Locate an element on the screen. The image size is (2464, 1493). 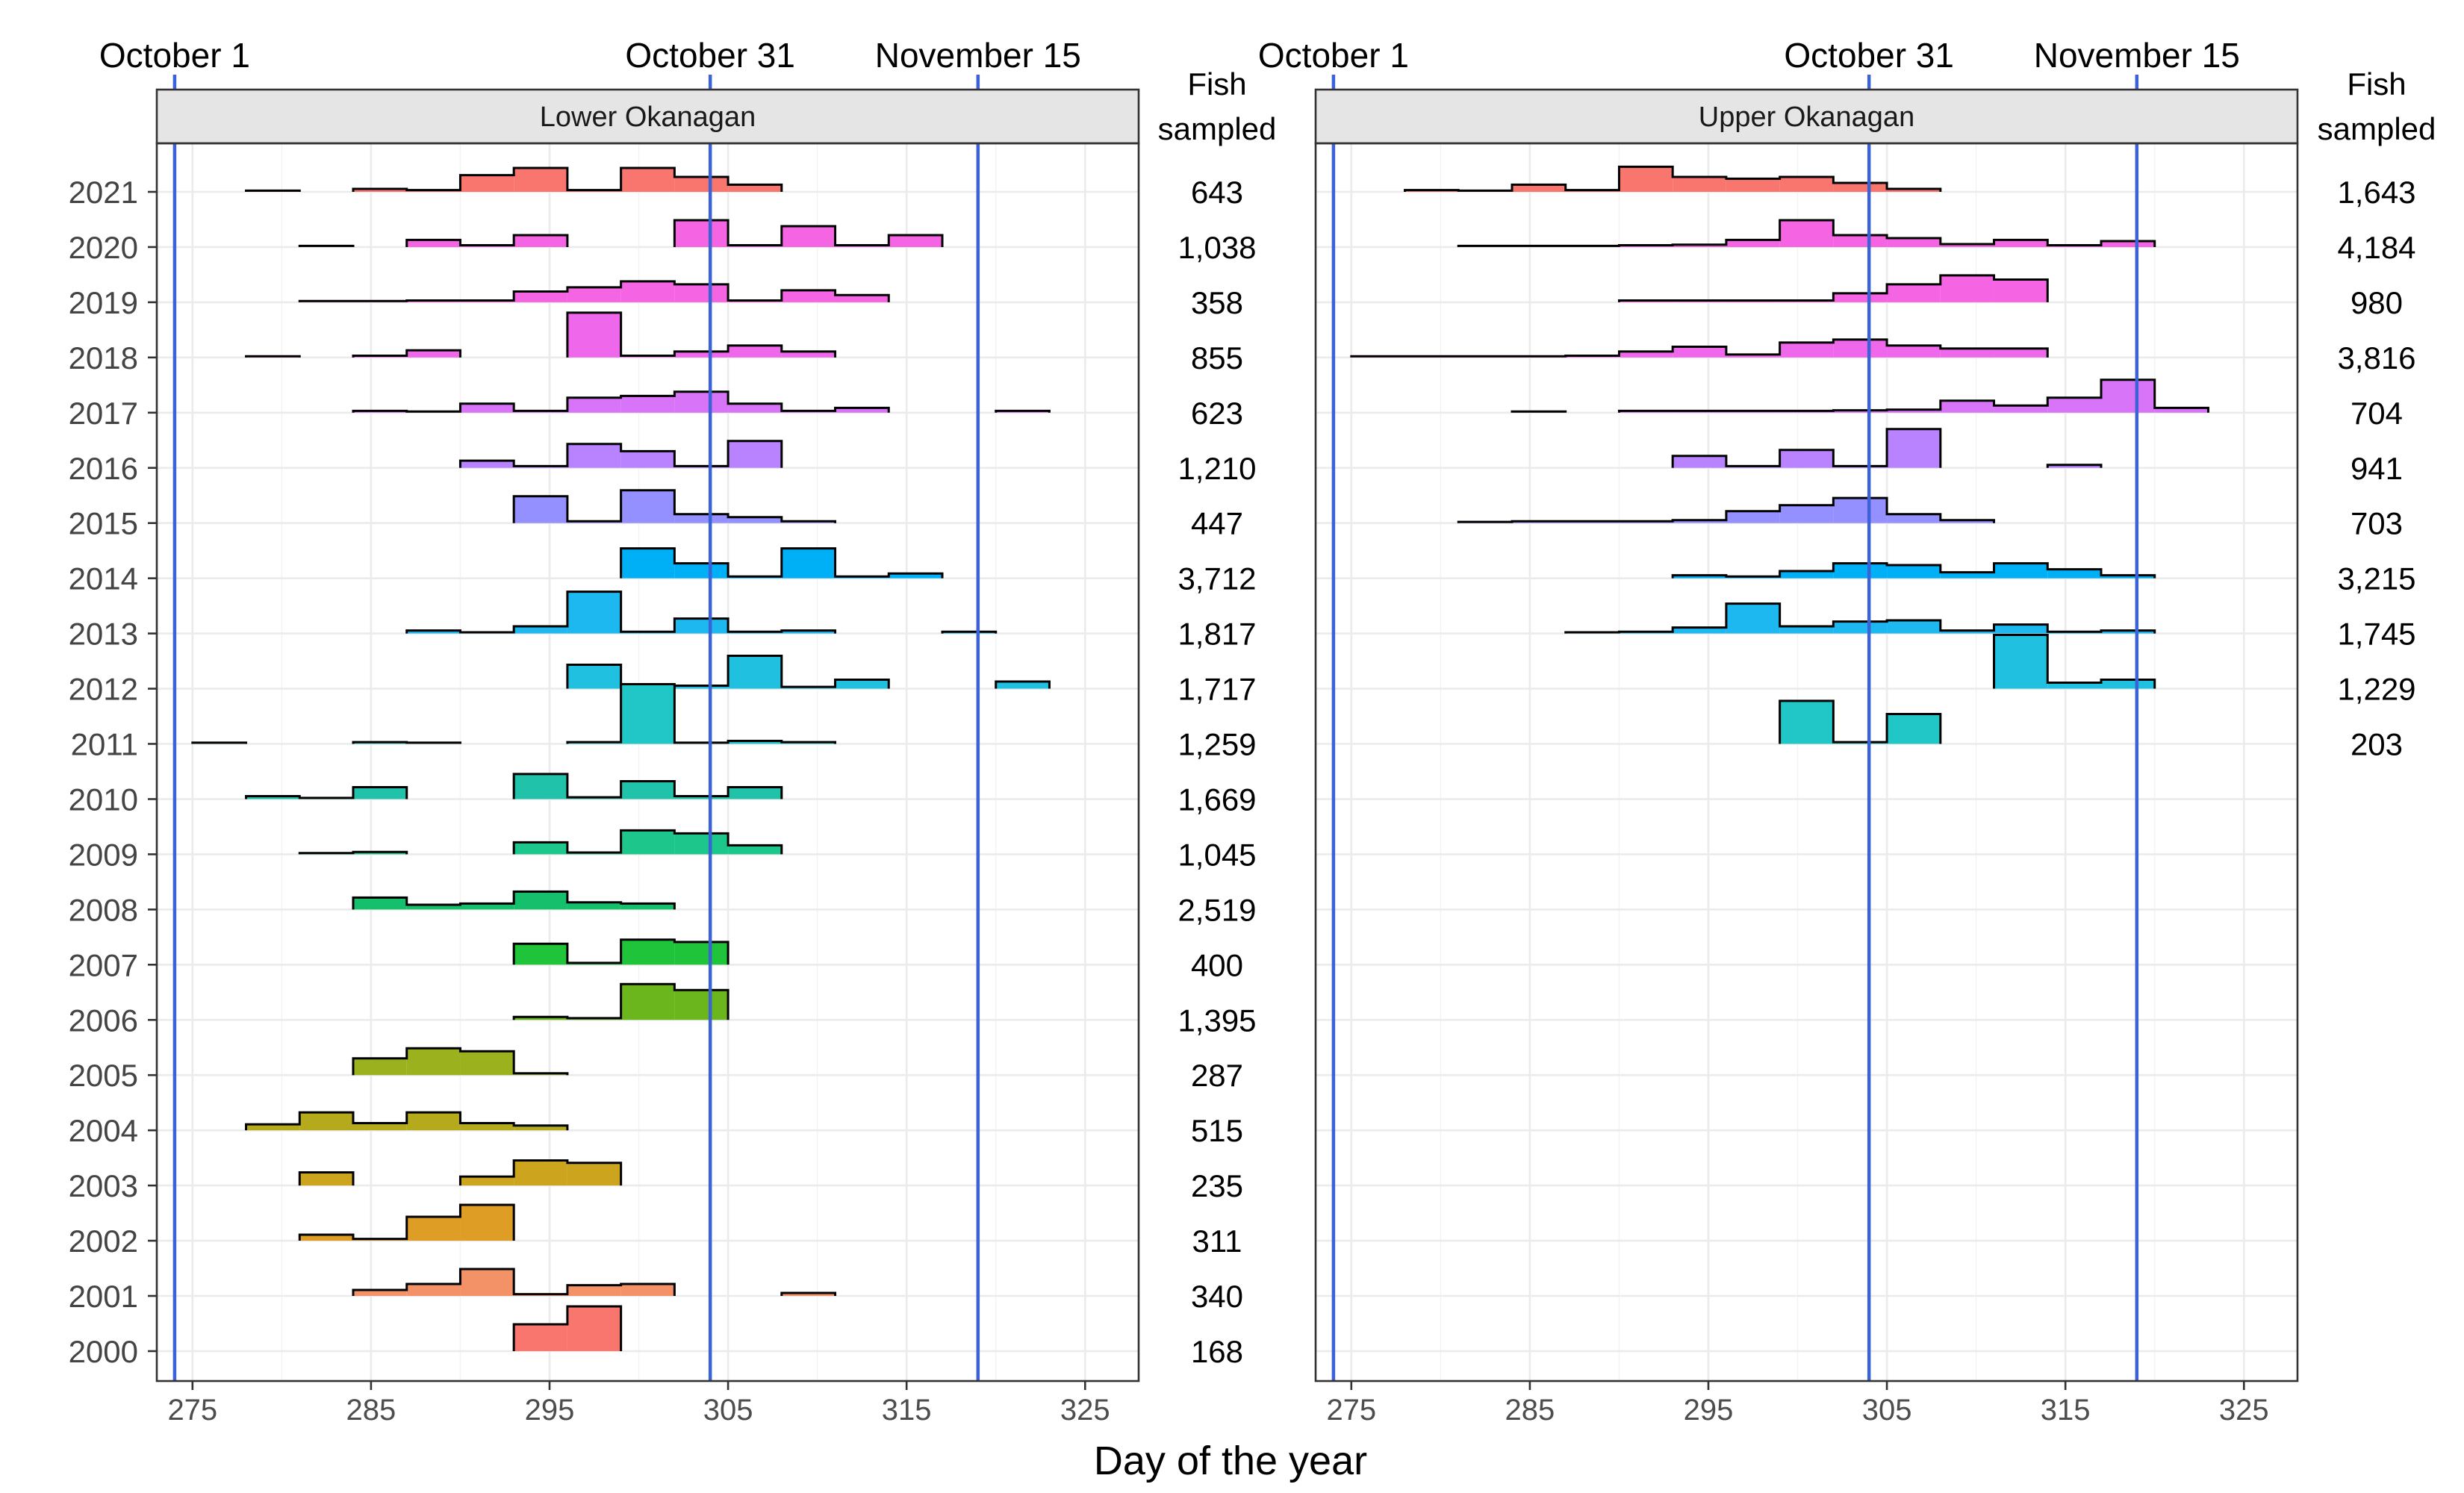
year-label: 2010 is located at coordinates (103, 799).